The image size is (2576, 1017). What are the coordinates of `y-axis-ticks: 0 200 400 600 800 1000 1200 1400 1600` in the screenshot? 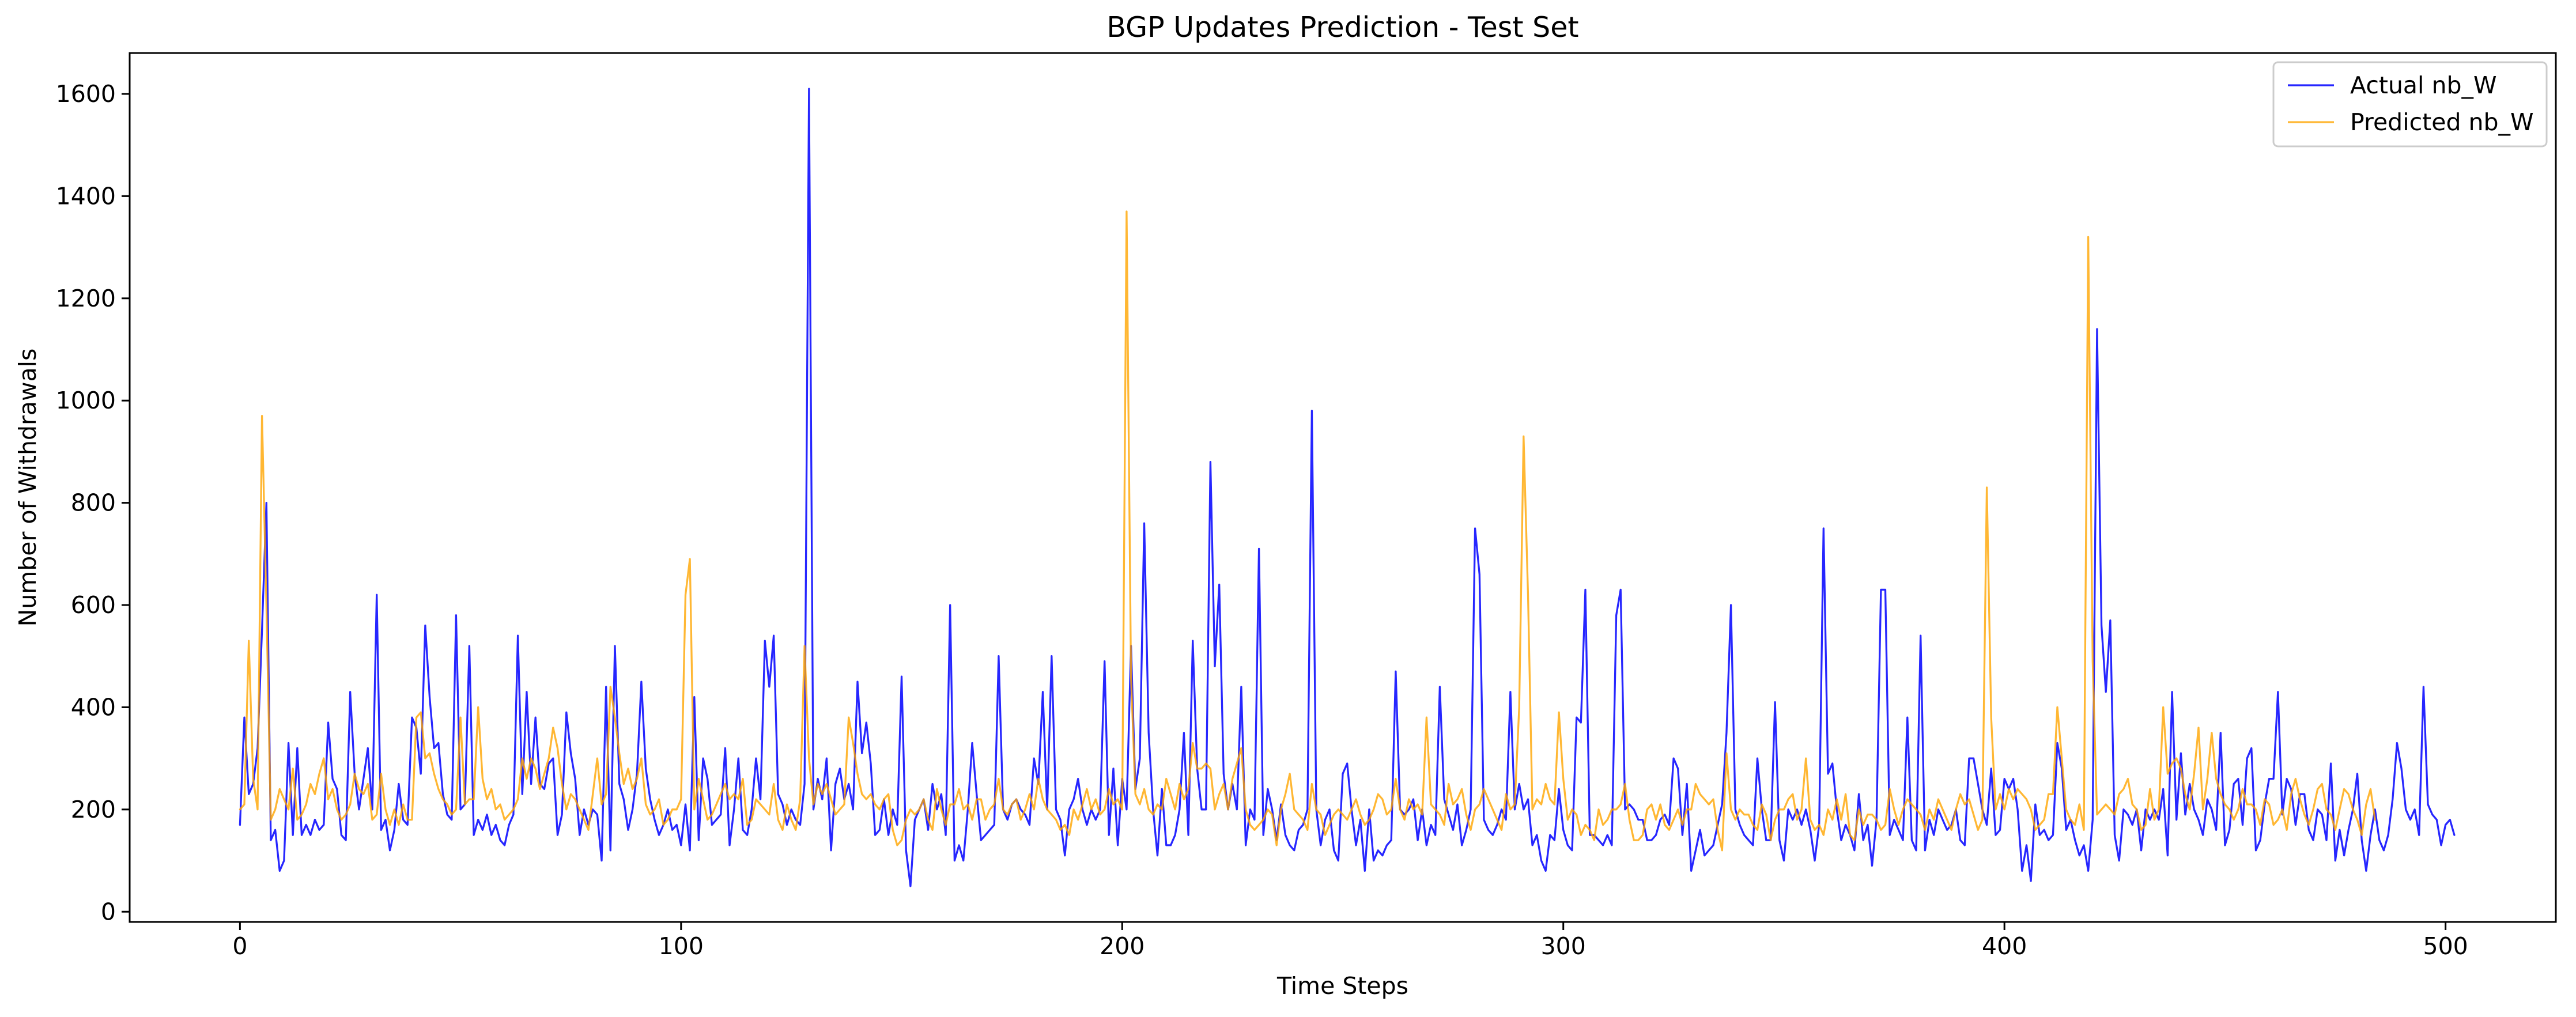 It's located at (93, 502).